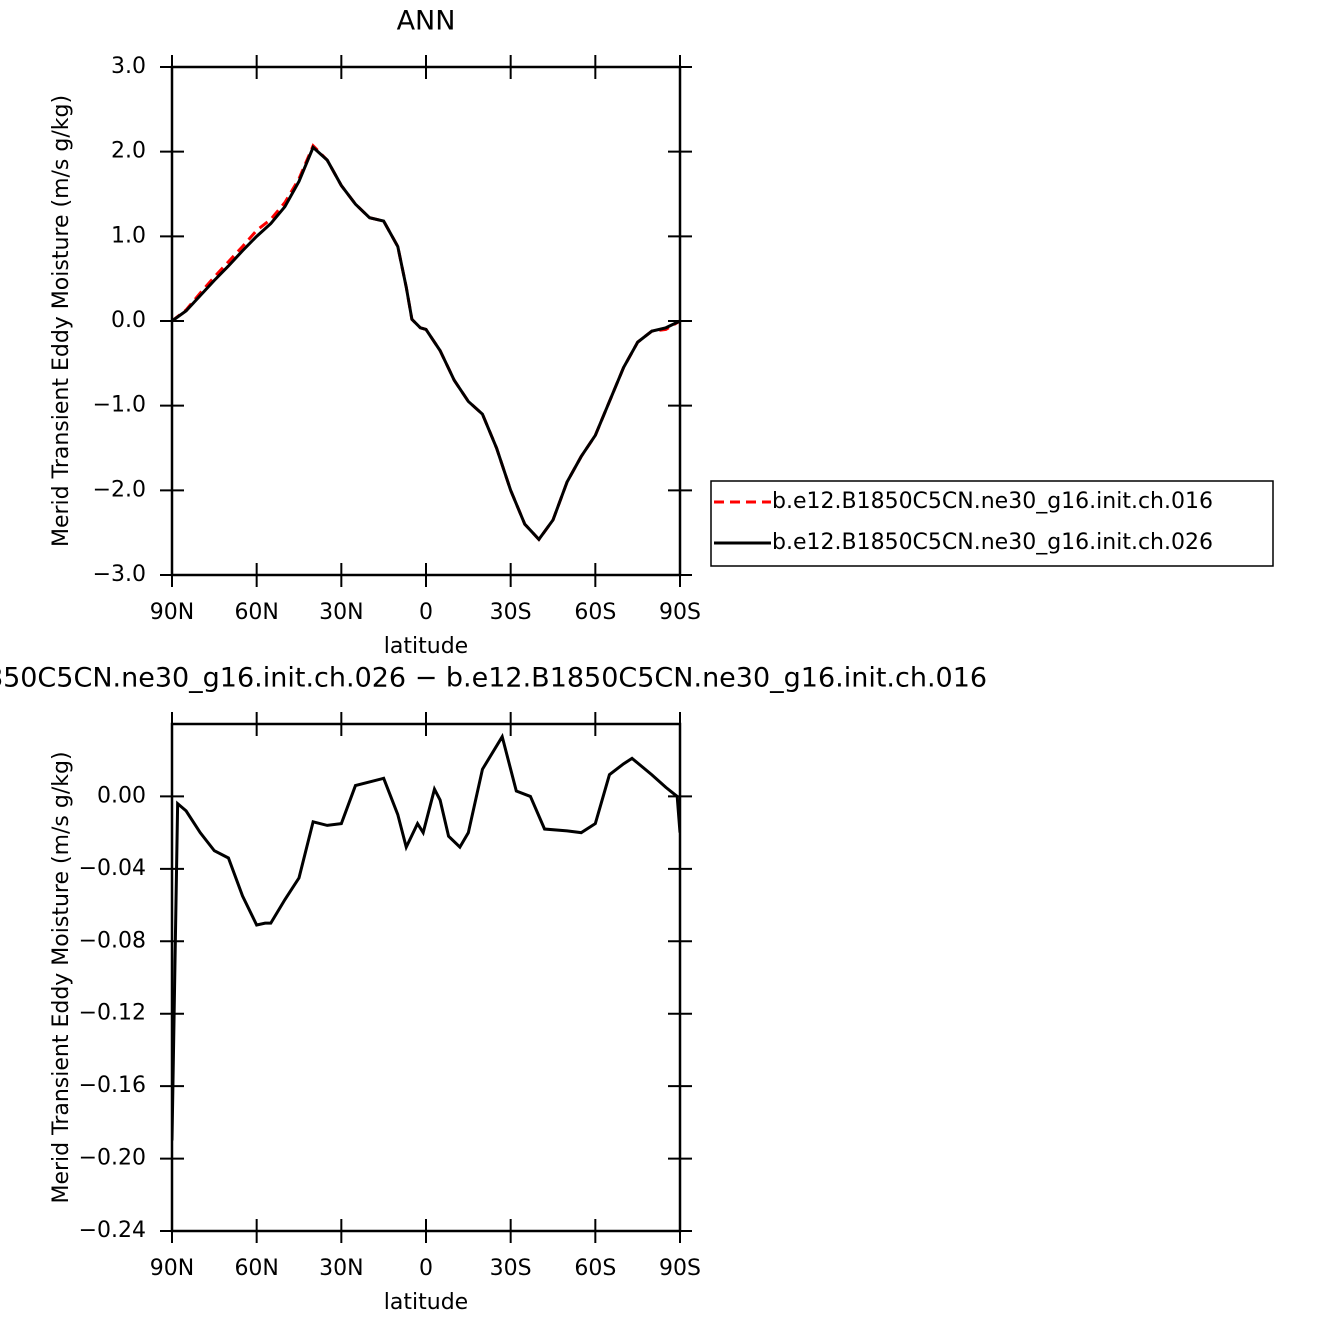 Image resolution: width=1322 pixels, height=1325 pixels. I want to click on y-tick-label: 3.0, so click(128, 66).